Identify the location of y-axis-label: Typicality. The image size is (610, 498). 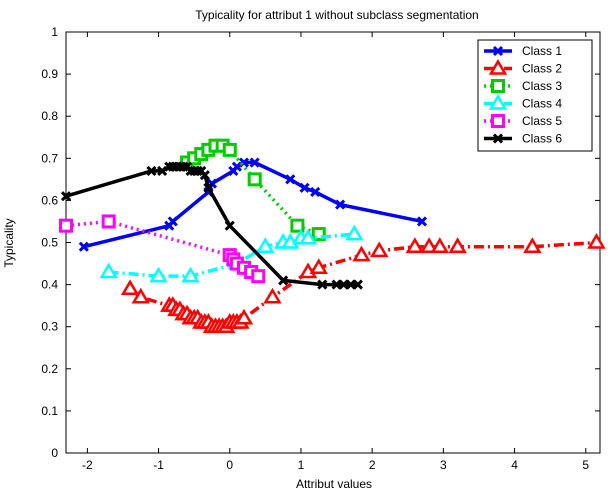
(9, 242).